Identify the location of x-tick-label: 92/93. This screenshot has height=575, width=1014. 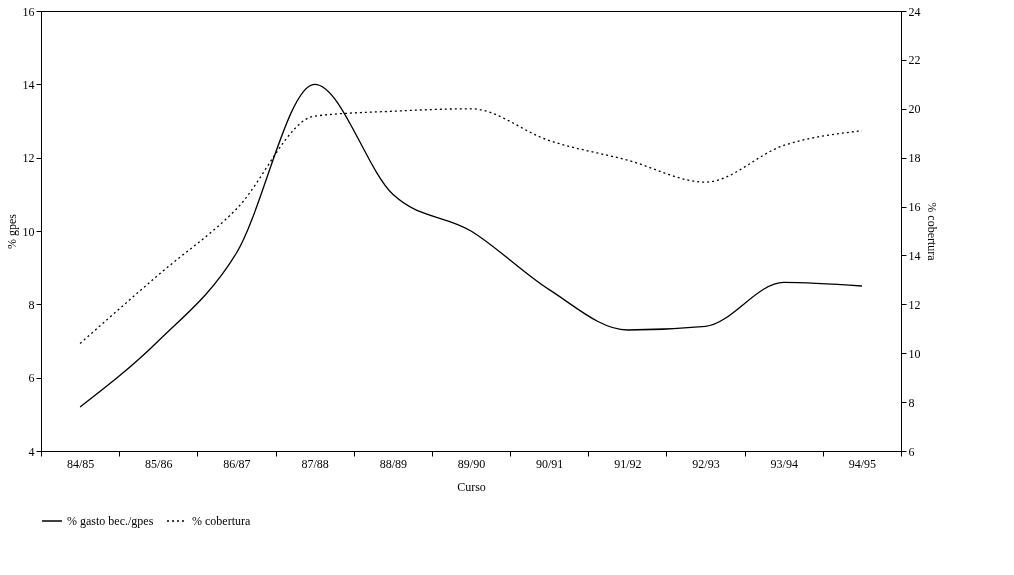
(706, 463).